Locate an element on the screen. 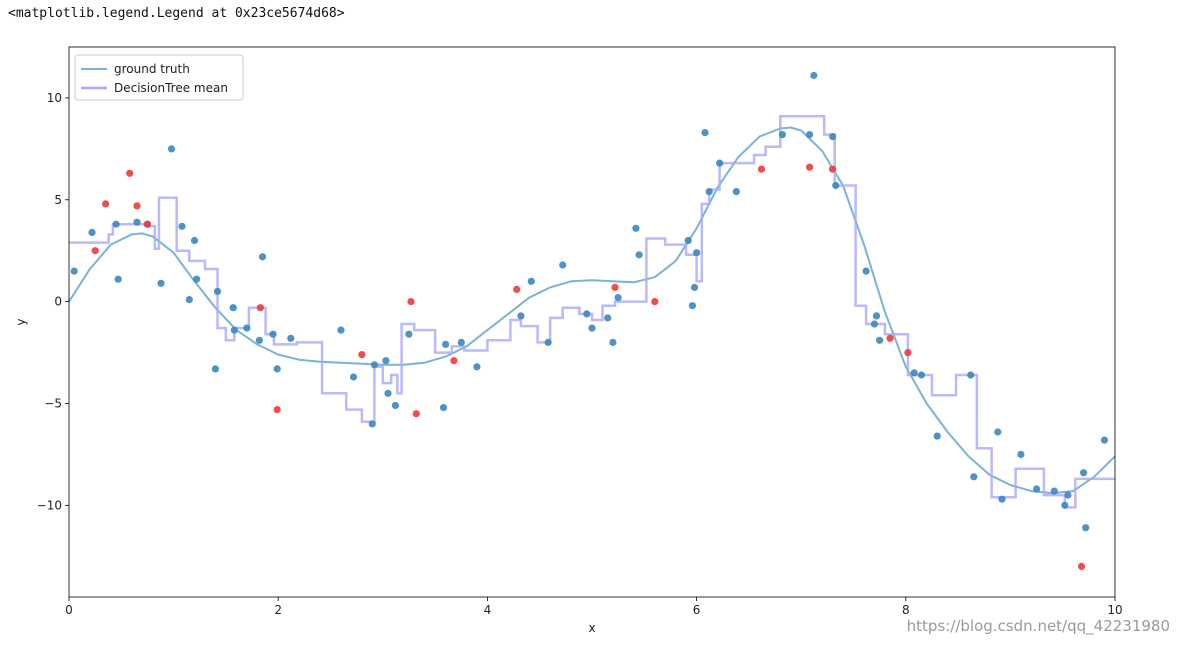 This screenshot has height=645, width=1180. x-tick-label: 0 is located at coordinates (69, 610).